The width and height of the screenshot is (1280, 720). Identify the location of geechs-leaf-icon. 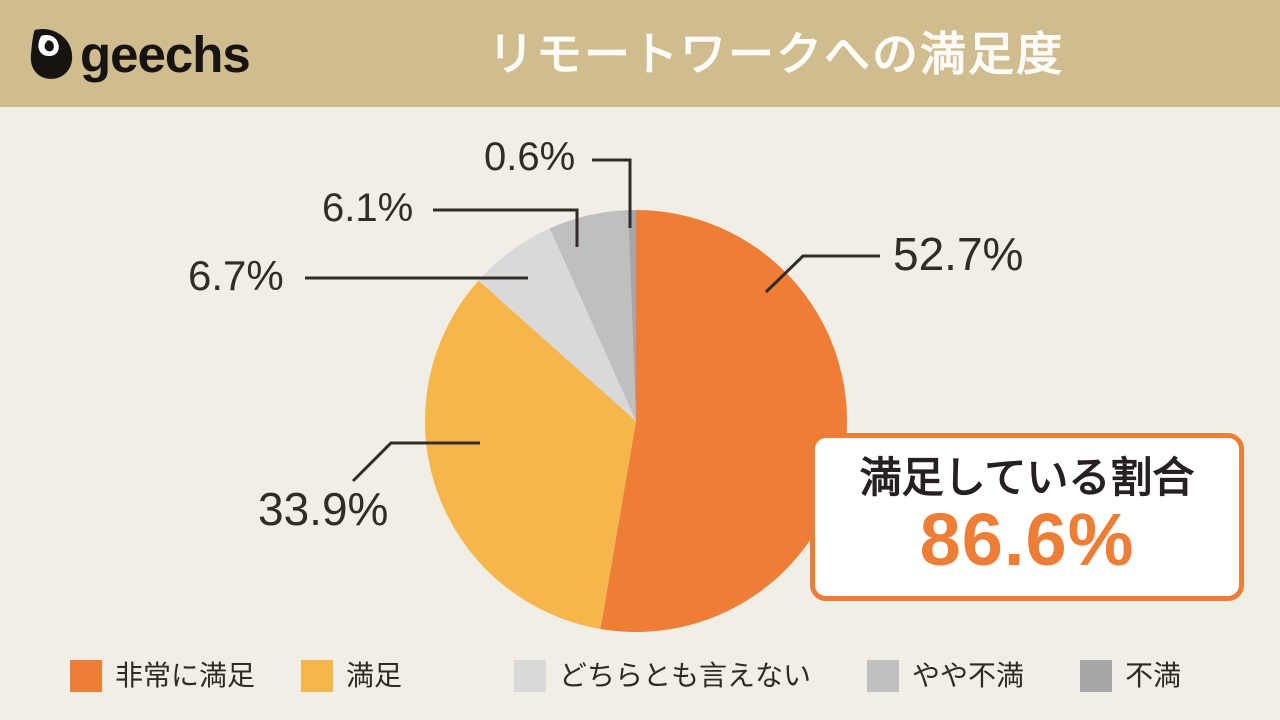
(51, 54).